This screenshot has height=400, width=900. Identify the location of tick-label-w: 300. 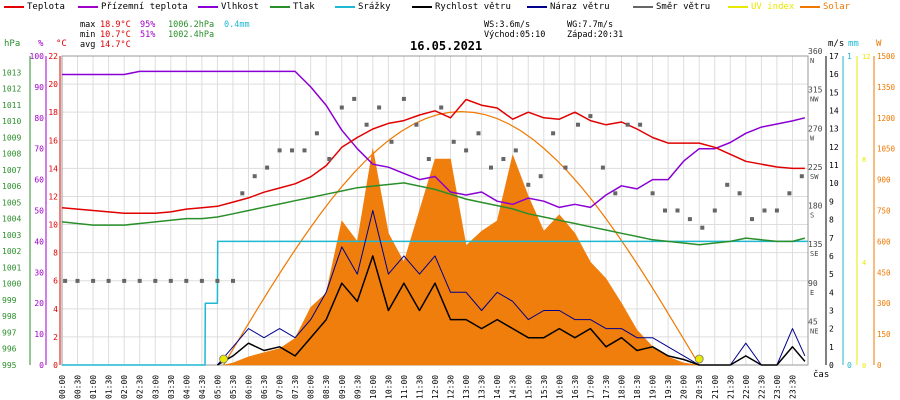
(884, 303).